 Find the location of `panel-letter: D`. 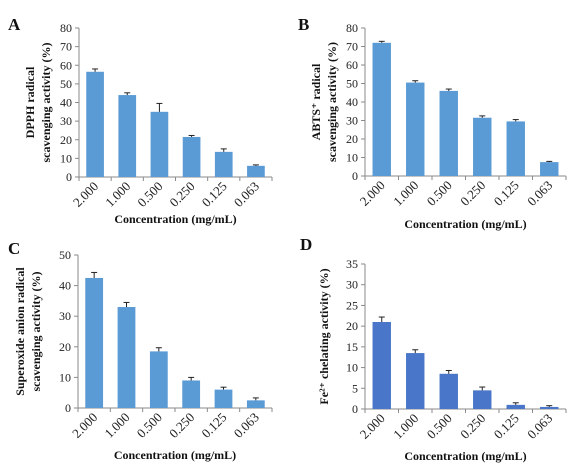

panel-letter: D is located at coordinates (306, 244).